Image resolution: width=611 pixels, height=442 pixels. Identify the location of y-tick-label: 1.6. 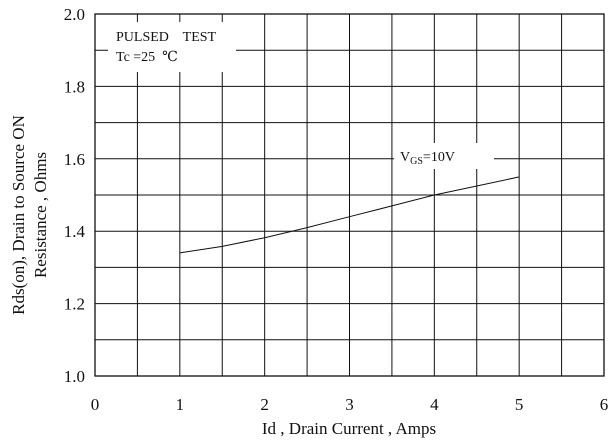
(74, 159).